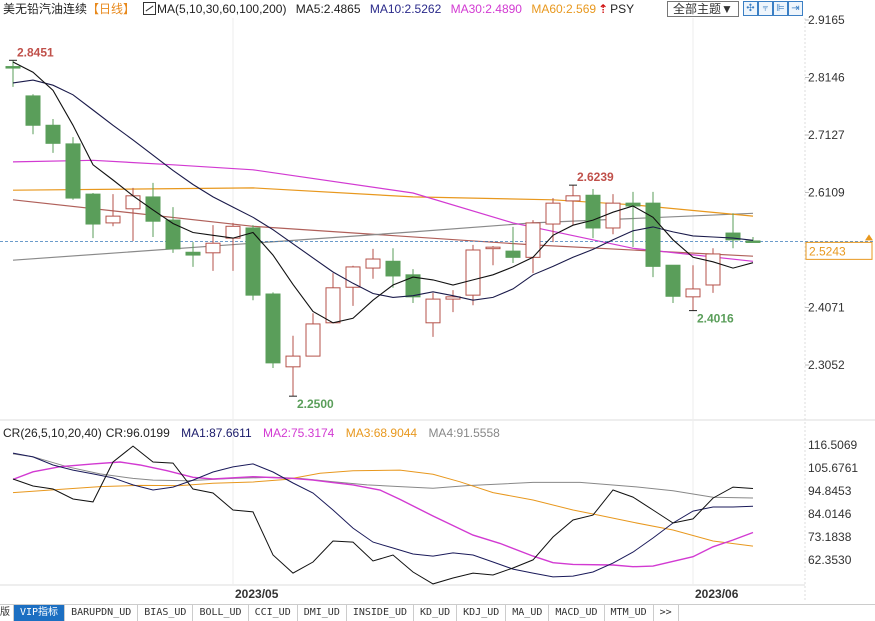 This screenshot has height=621, width=875. I want to click on cr-ma2-line, so click(383, 514).